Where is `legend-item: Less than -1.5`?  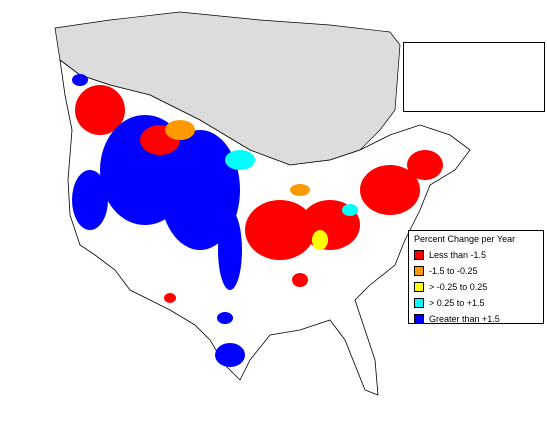 legend-item: Less than -1.5 is located at coordinates (476, 255).